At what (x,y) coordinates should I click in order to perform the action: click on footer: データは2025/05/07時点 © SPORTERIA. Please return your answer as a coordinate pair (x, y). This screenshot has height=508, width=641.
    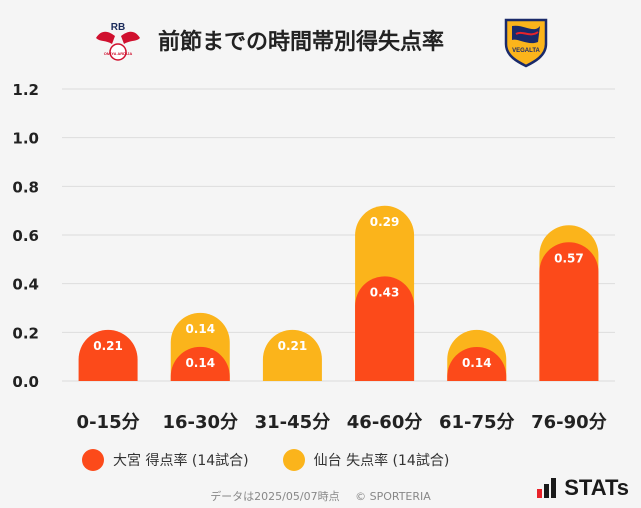
    Looking at the image, I should click on (320, 496).